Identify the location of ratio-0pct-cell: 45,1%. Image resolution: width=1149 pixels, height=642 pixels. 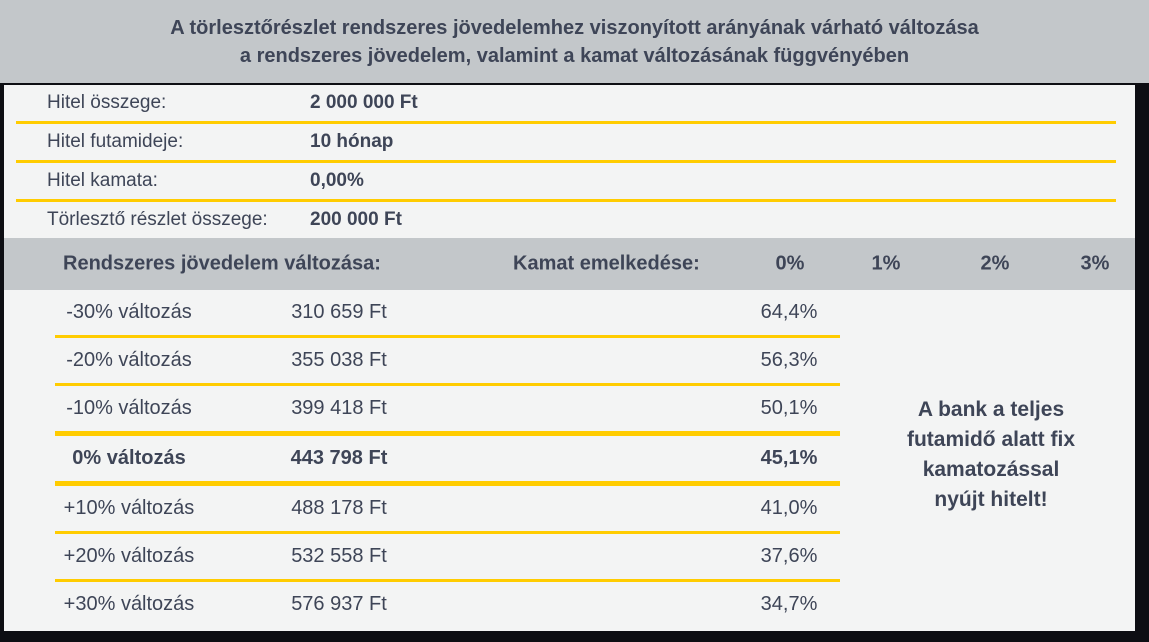
(789, 458).